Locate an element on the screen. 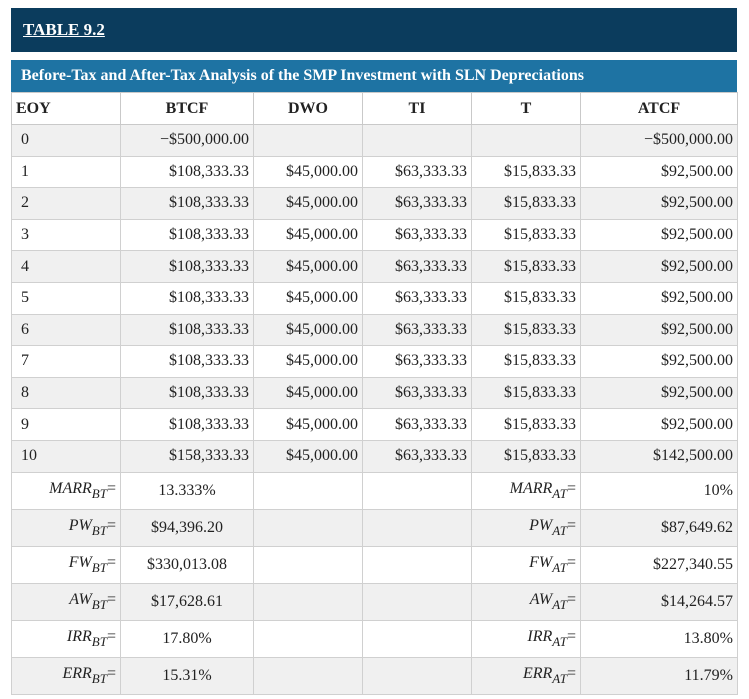 The width and height of the screenshot is (749, 699). column-header: TI is located at coordinates (417, 108).